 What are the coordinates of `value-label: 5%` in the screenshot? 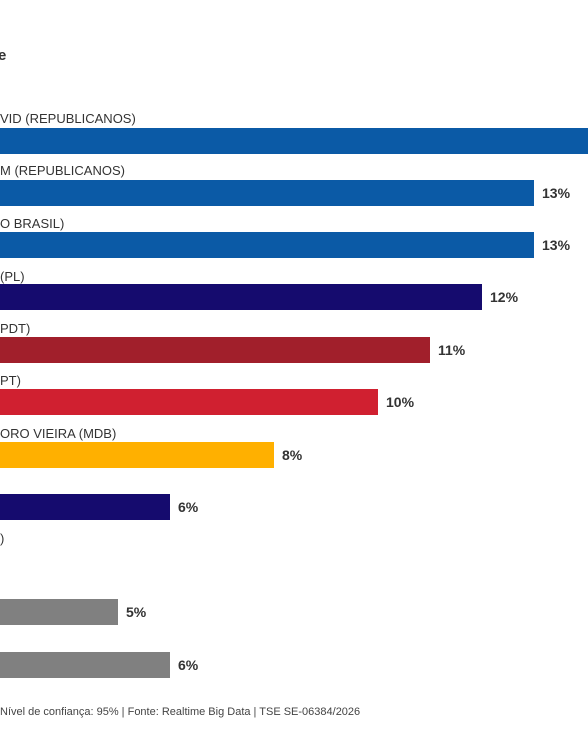 It's located at (136, 612).